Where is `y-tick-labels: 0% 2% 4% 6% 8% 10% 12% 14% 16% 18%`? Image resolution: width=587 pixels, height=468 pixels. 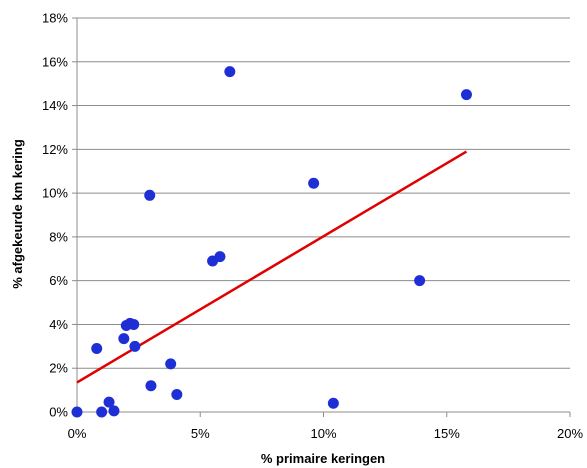 y-tick-labels: 0% 2% 4% 6% 8% 10% 12% 14% 16% 18% is located at coordinates (55, 215).